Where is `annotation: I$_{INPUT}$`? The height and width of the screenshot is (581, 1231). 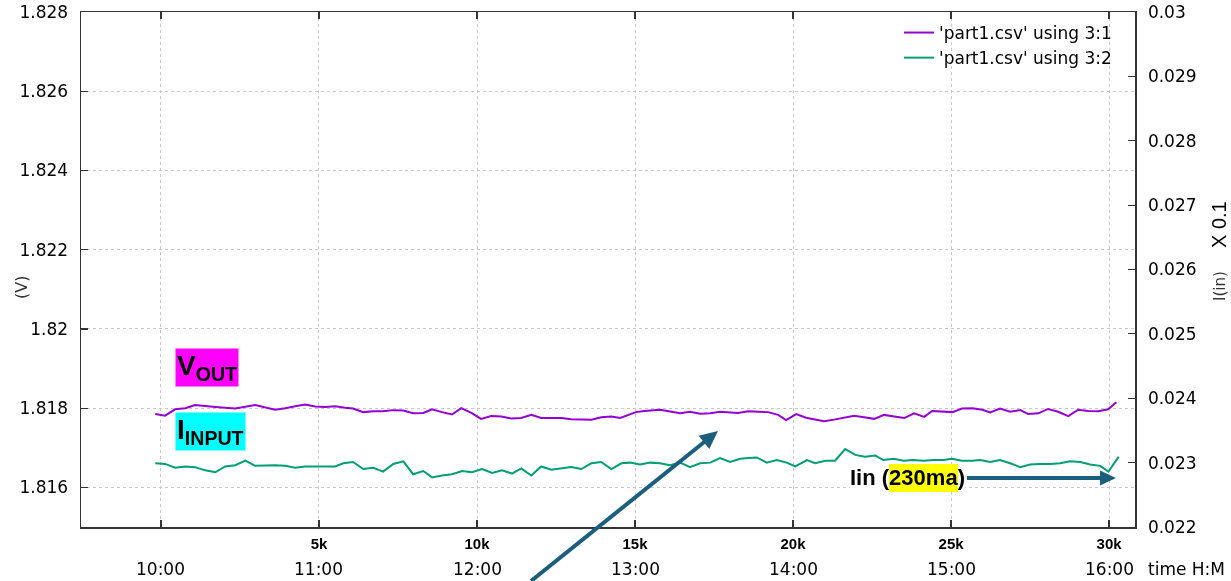 annotation: I$_{INPUT}$ is located at coordinates (210, 431).